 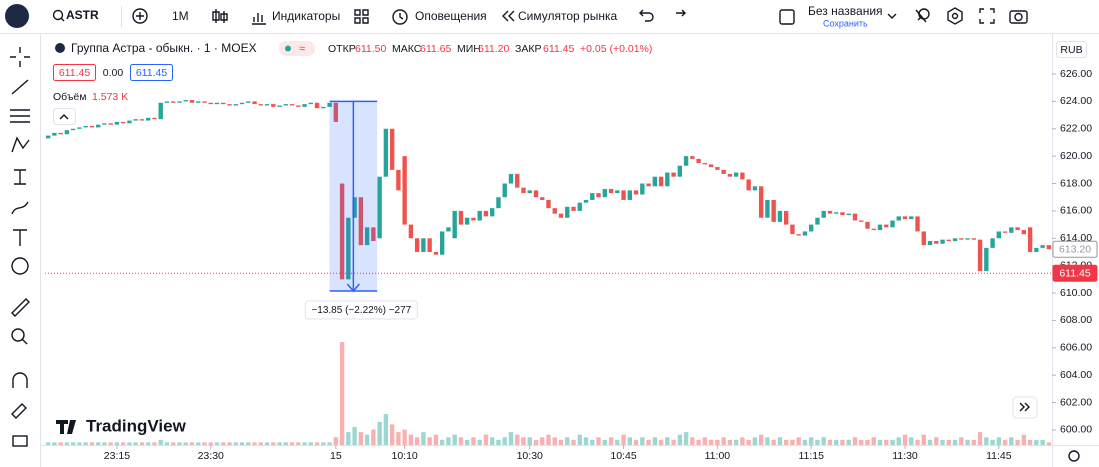 I want to click on x-tick-label: 23:15, so click(x=117, y=456).